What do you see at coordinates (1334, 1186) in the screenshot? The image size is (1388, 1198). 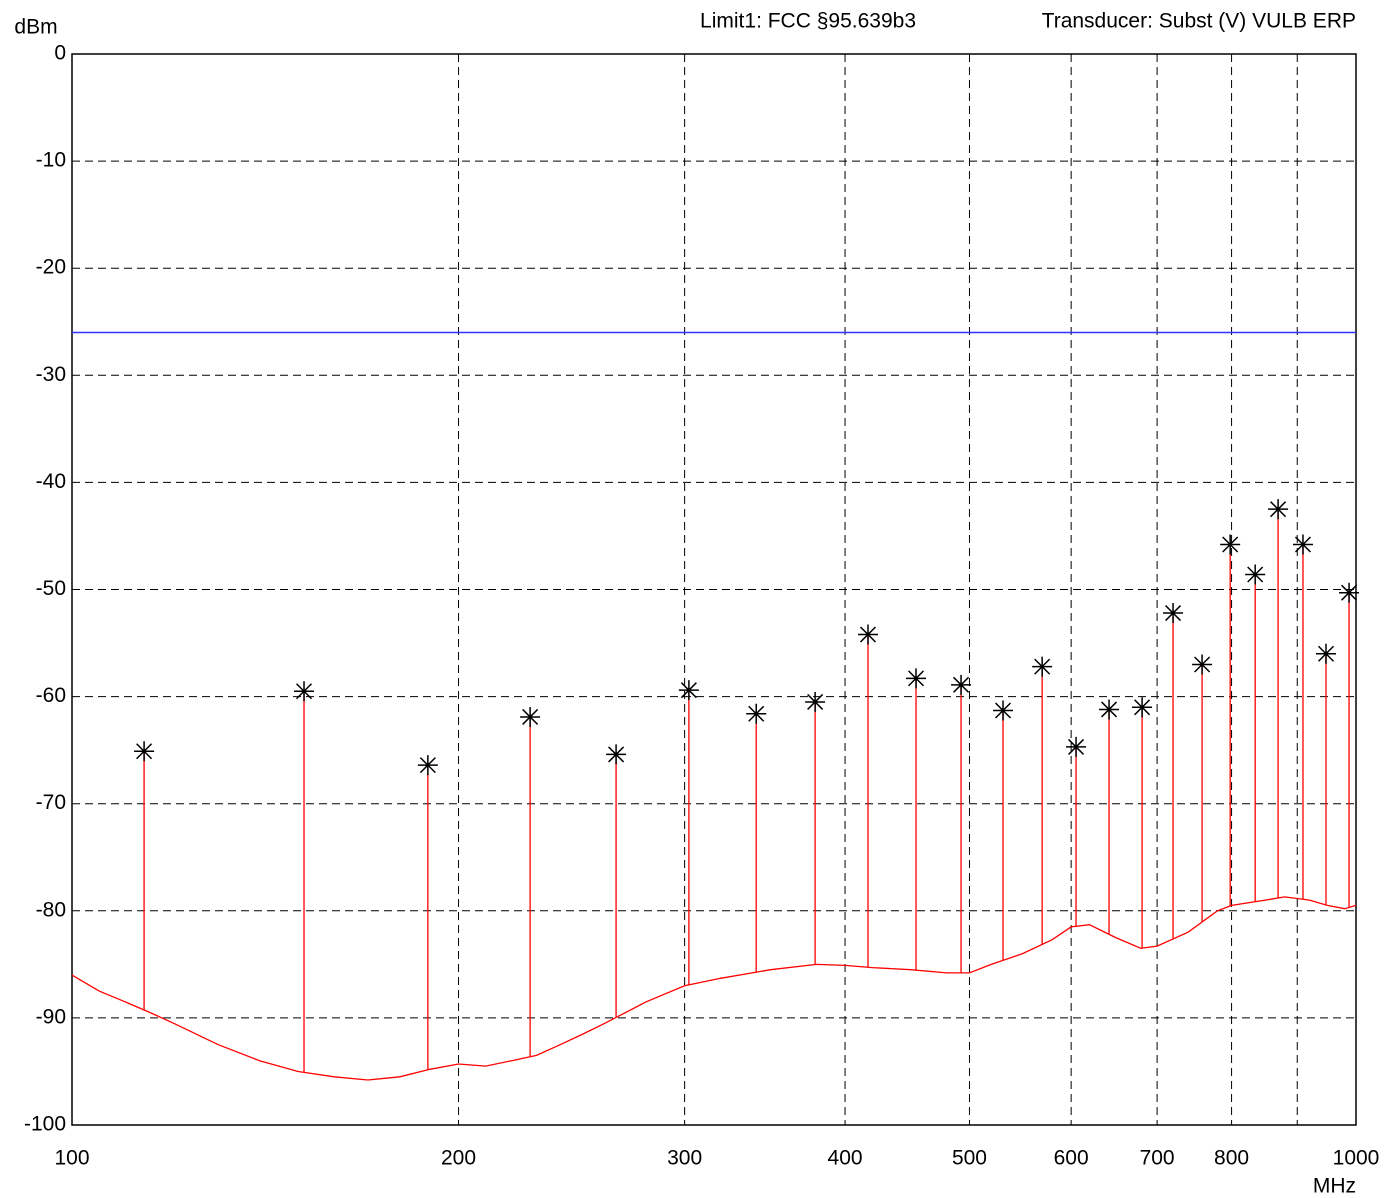 I see `x-axis-label: MHz` at bounding box center [1334, 1186].